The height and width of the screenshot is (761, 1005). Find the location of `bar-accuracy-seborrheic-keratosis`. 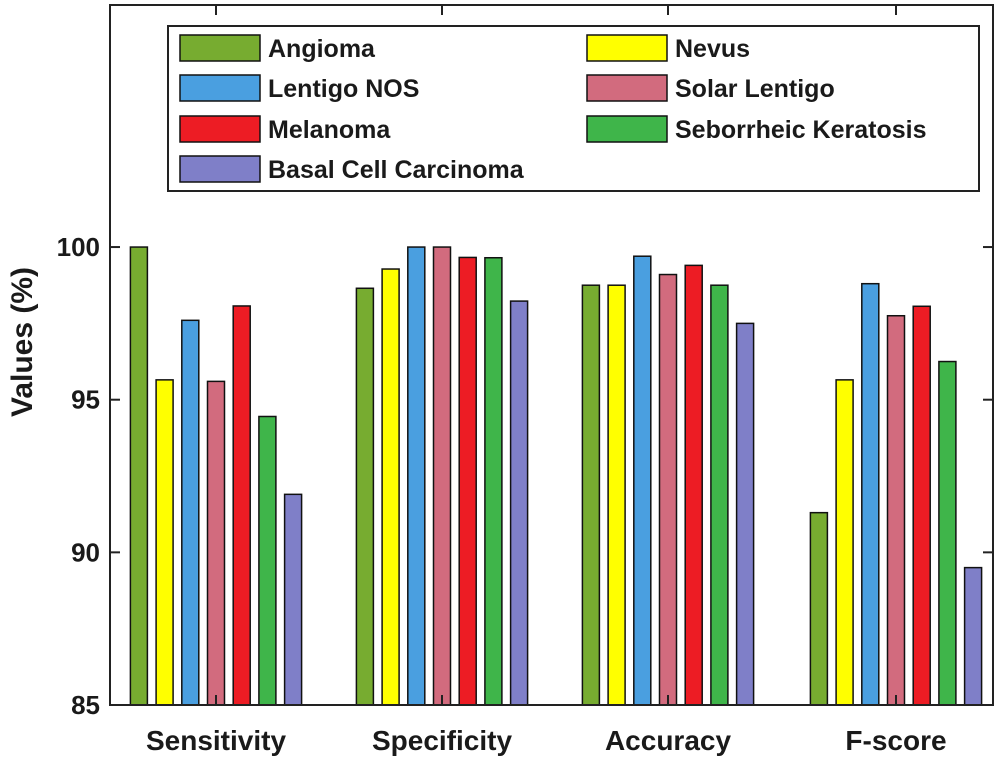

bar-accuracy-seborrheic-keratosis is located at coordinates (719, 495).